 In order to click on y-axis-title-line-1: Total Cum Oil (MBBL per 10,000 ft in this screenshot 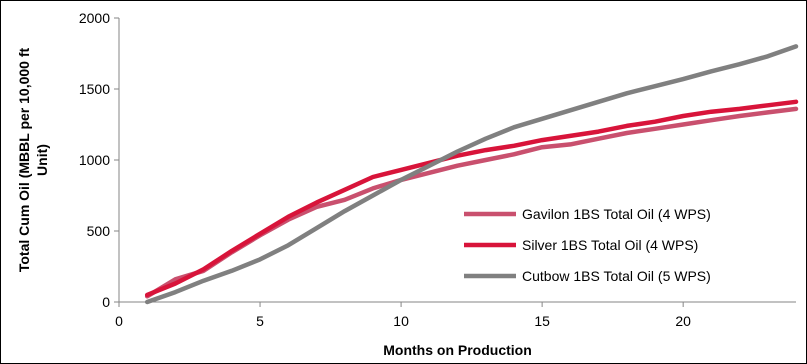, I will do `click(24, 160)`.